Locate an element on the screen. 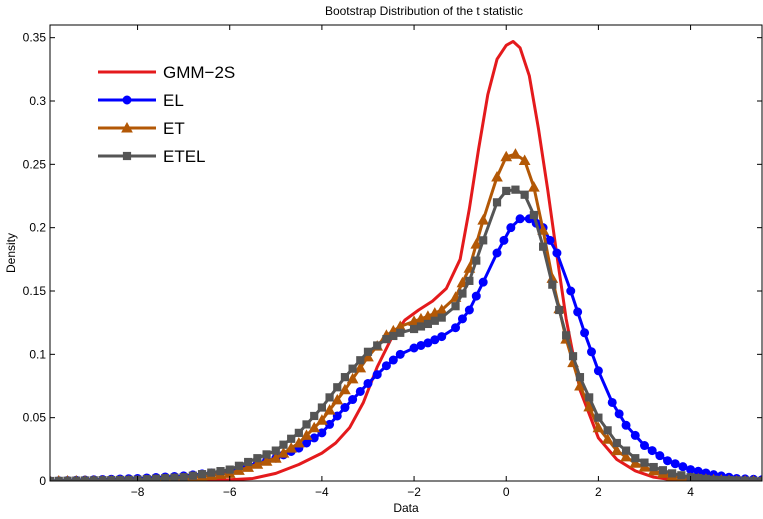  legend: GMM−2S EL ET ETEL is located at coordinates (166, 114).